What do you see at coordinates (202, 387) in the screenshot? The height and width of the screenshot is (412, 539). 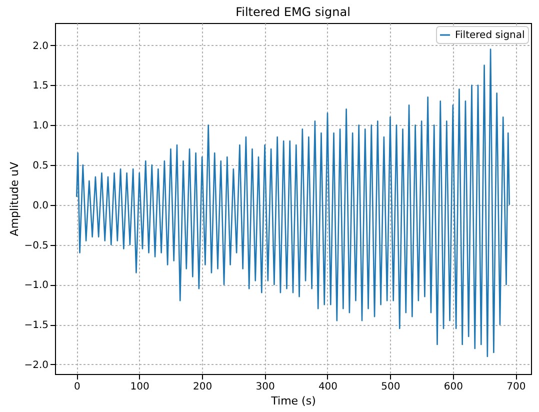 I see `x-tick-label: 200` at bounding box center [202, 387].